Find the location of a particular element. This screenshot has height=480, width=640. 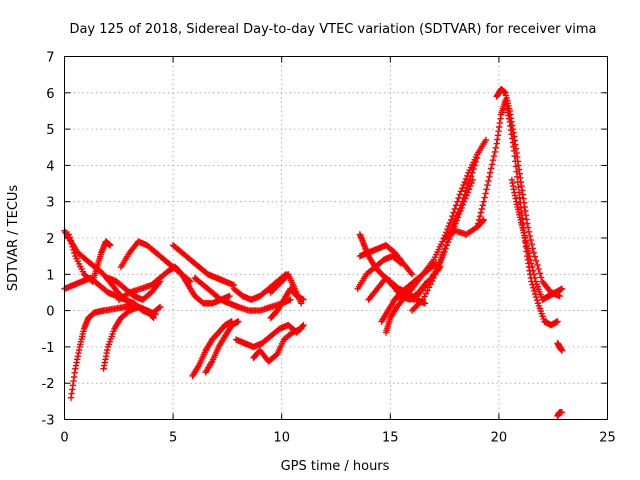

x-tick-label: 25 is located at coordinates (607, 438).